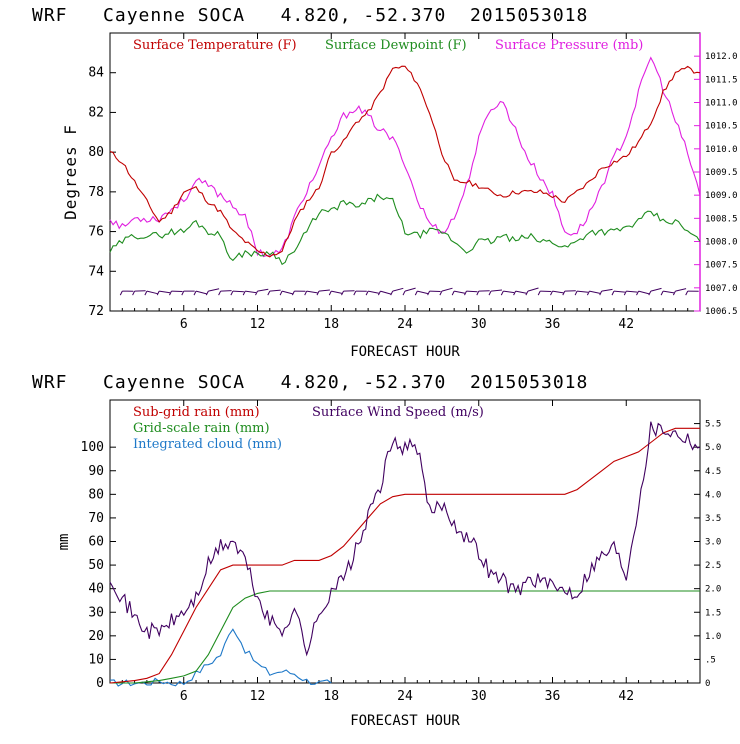 The height and width of the screenshot is (744, 740). I want to click on chart1-wind-barbs, so click(409, 291).